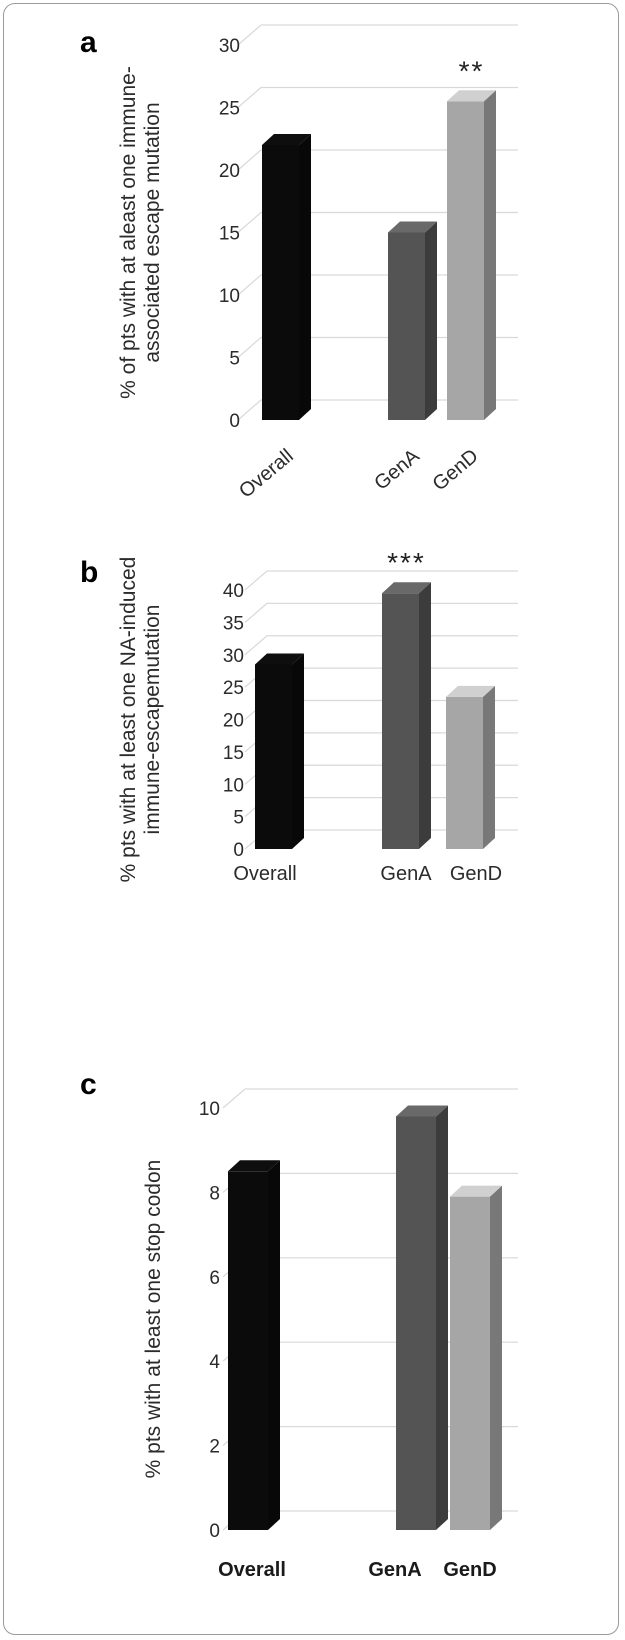  What do you see at coordinates (214, 1447) in the screenshot?
I see `y-tick-label: 2` at bounding box center [214, 1447].